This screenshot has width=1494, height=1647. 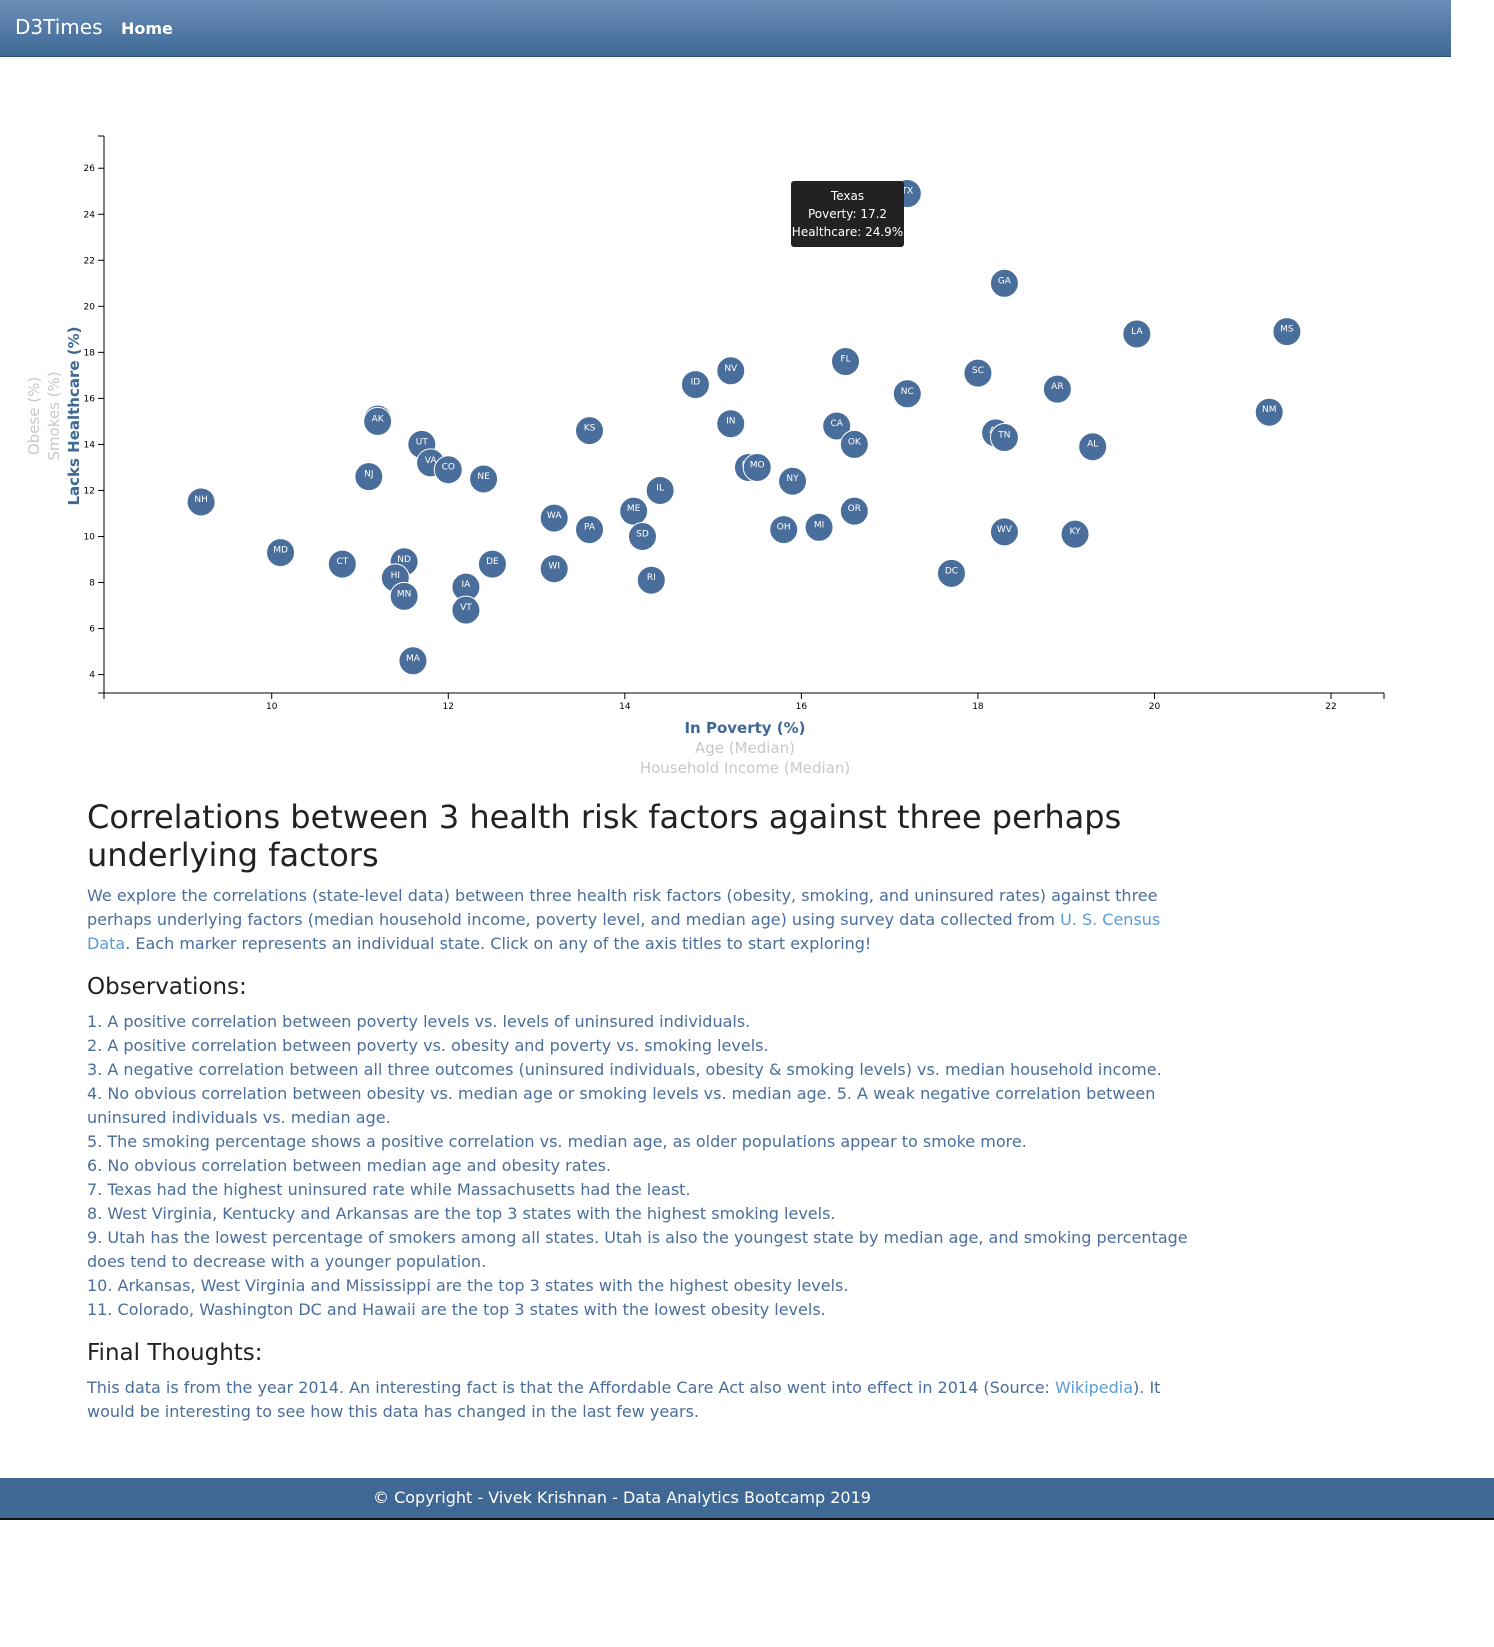 I want to click on y-tick-label: 20, so click(x=90, y=307).